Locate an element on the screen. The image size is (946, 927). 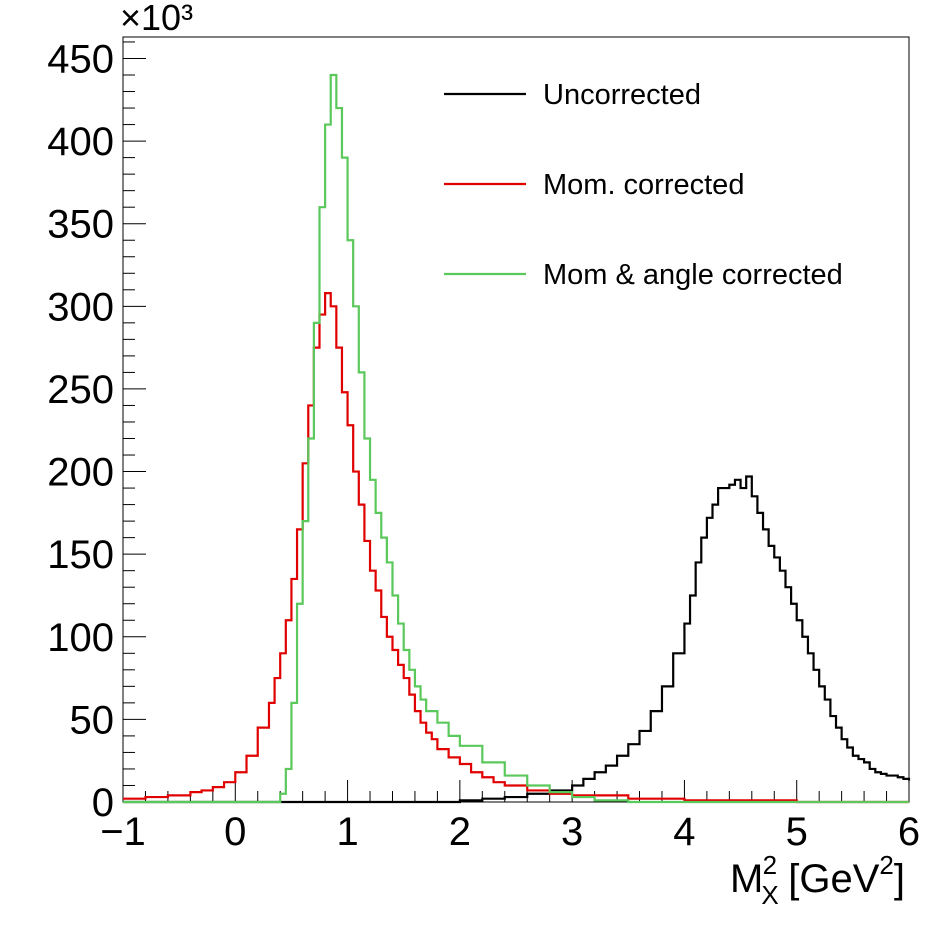
x-axis-title-unit-close: ] is located at coordinates (899, 879).